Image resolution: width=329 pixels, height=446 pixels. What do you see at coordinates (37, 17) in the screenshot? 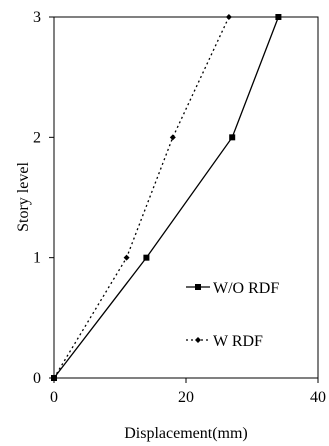
I see `y-tick-label: 3` at bounding box center [37, 17].